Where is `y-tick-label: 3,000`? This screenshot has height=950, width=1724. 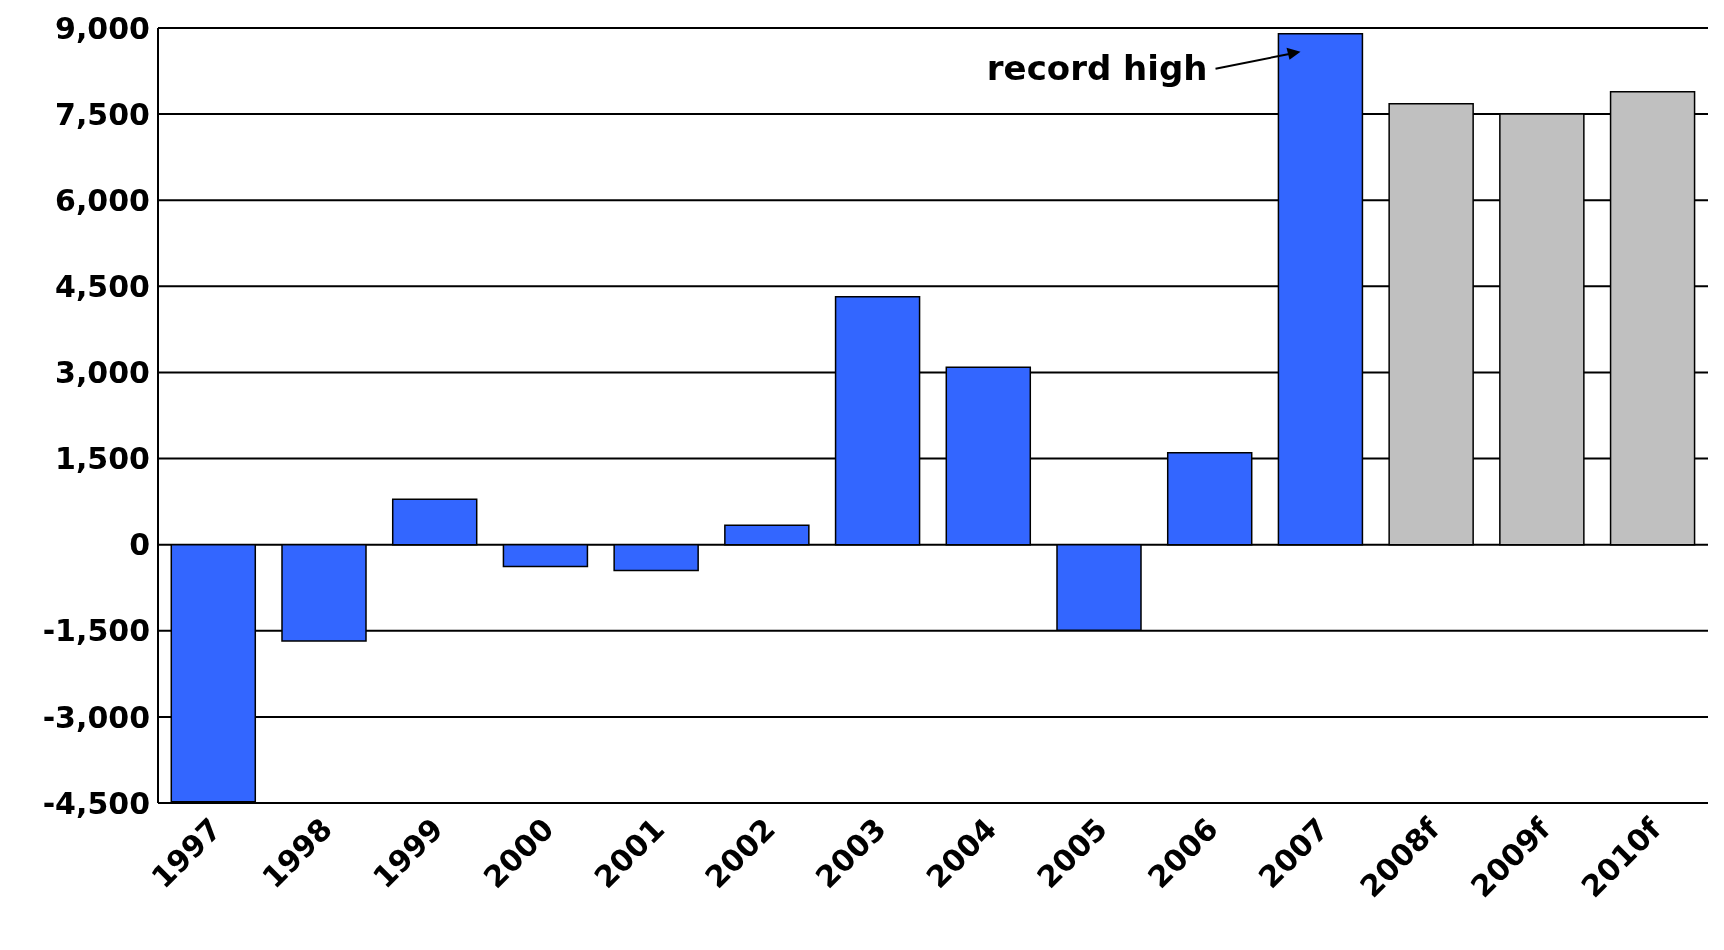 y-tick-label: 3,000 is located at coordinates (102, 373).